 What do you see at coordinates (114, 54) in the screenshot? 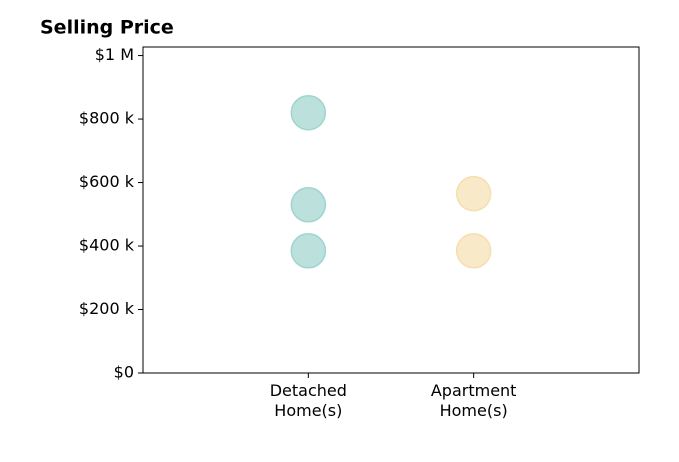
I see `y-tick-label: $1 M` at bounding box center [114, 54].